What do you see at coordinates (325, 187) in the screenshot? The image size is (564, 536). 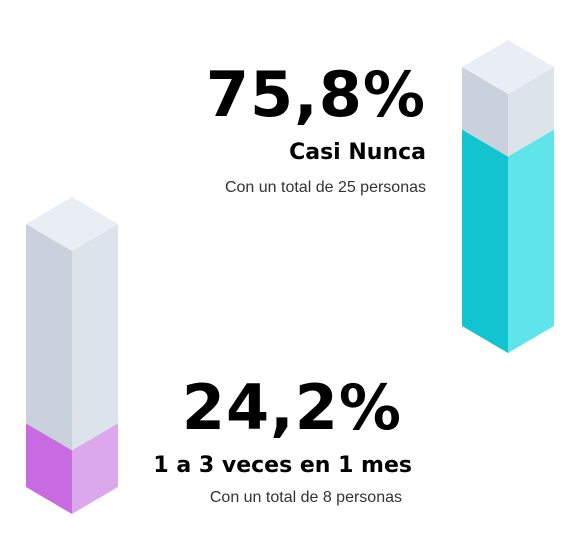 I see `subtitle-casi-nunca: Con un total de 25 personas` at bounding box center [325, 187].